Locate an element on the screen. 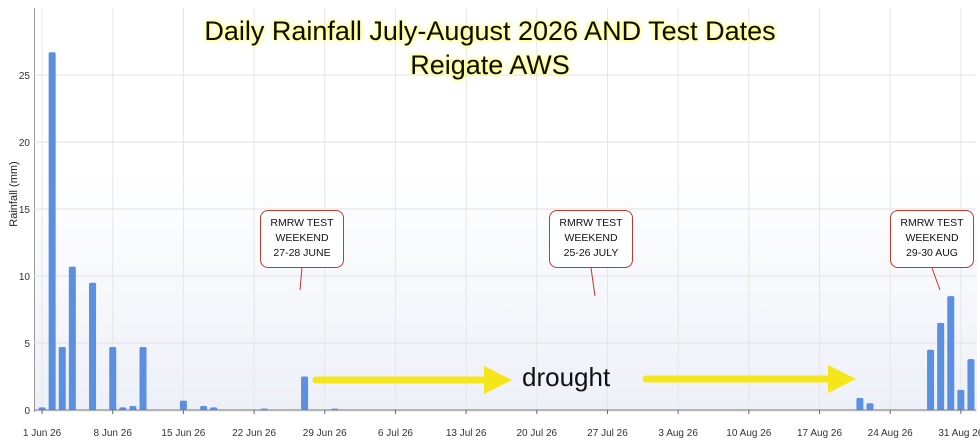 Image resolution: width=980 pixels, height=441 pixels. callout-july-line1: RMRW TEST is located at coordinates (591, 223).